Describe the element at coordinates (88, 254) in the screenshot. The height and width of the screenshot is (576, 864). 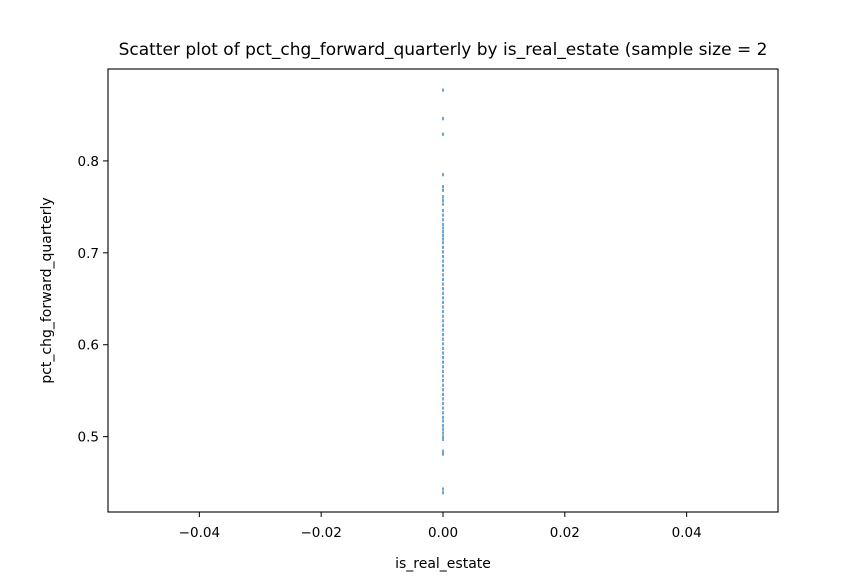
I see `y-tick-label: 0.7` at that location.